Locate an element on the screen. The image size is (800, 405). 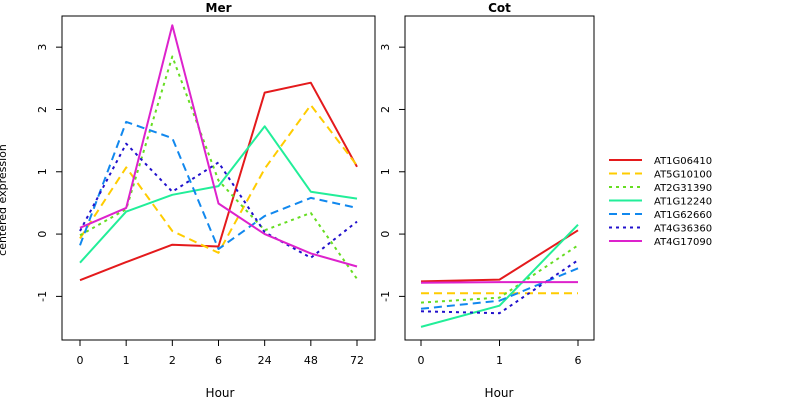
legend-label: AT5G10100 is located at coordinates (683, 175).